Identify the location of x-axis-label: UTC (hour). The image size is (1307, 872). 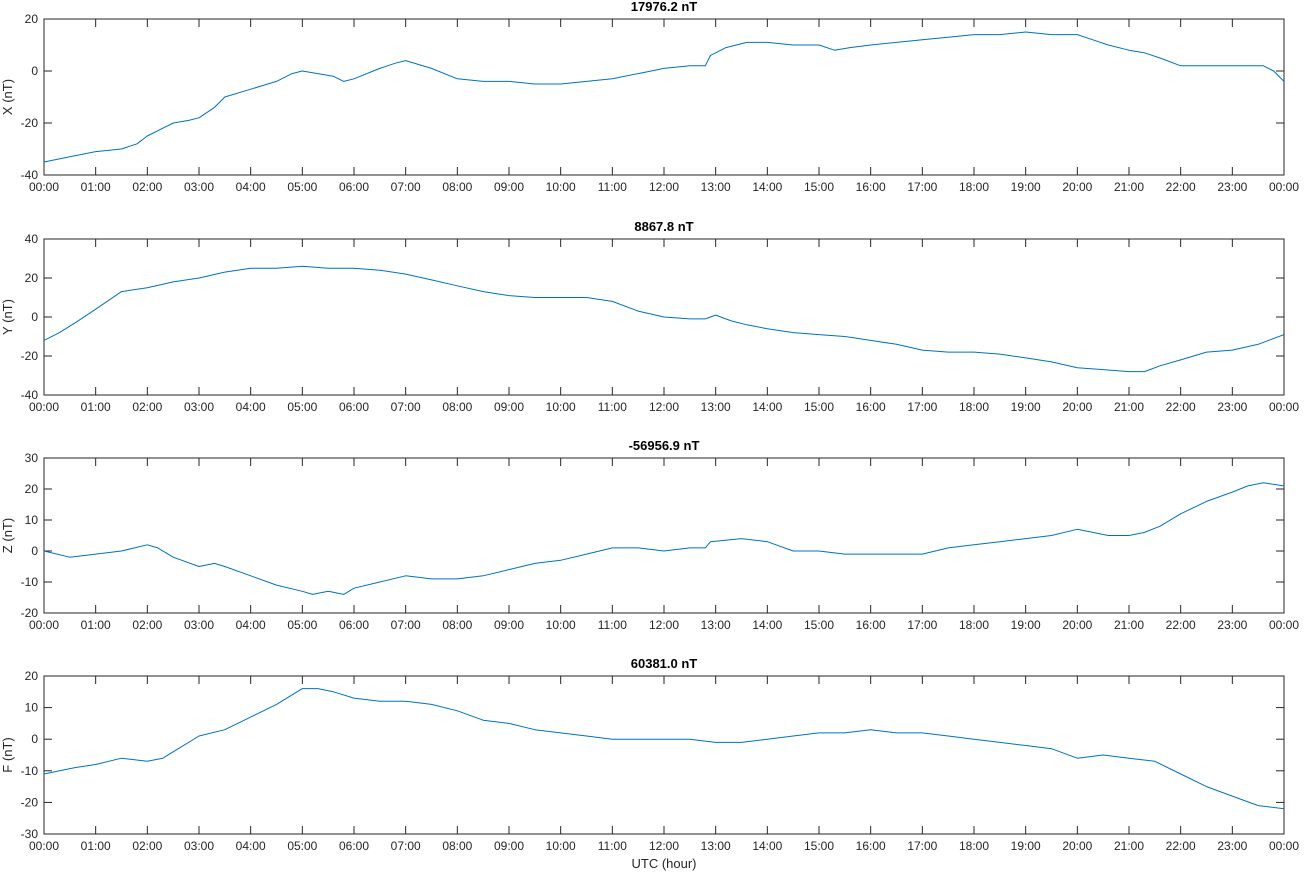
(663, 863).